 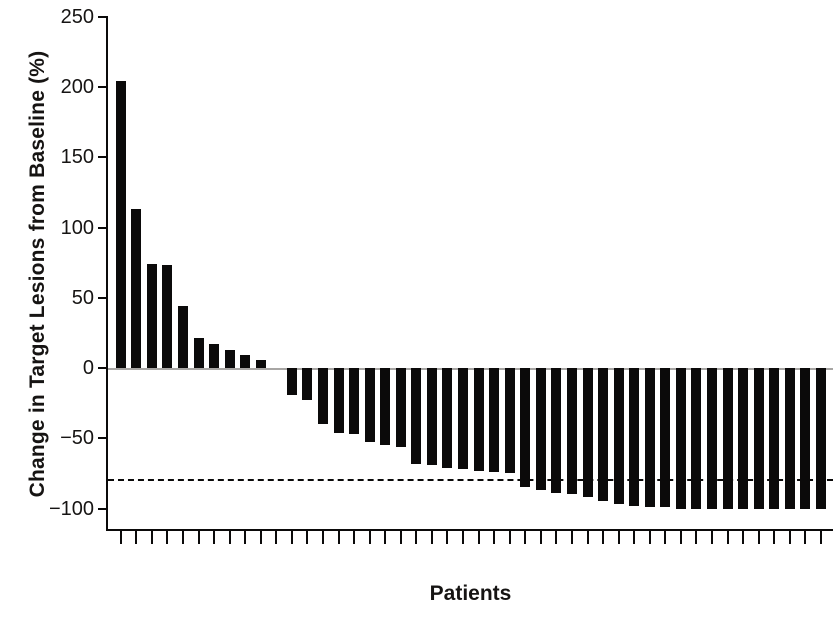 What do you see at coordinates (82, 297) in the screenshot?
I see `y-tick-label: 50` at bounding box center [82, 297].